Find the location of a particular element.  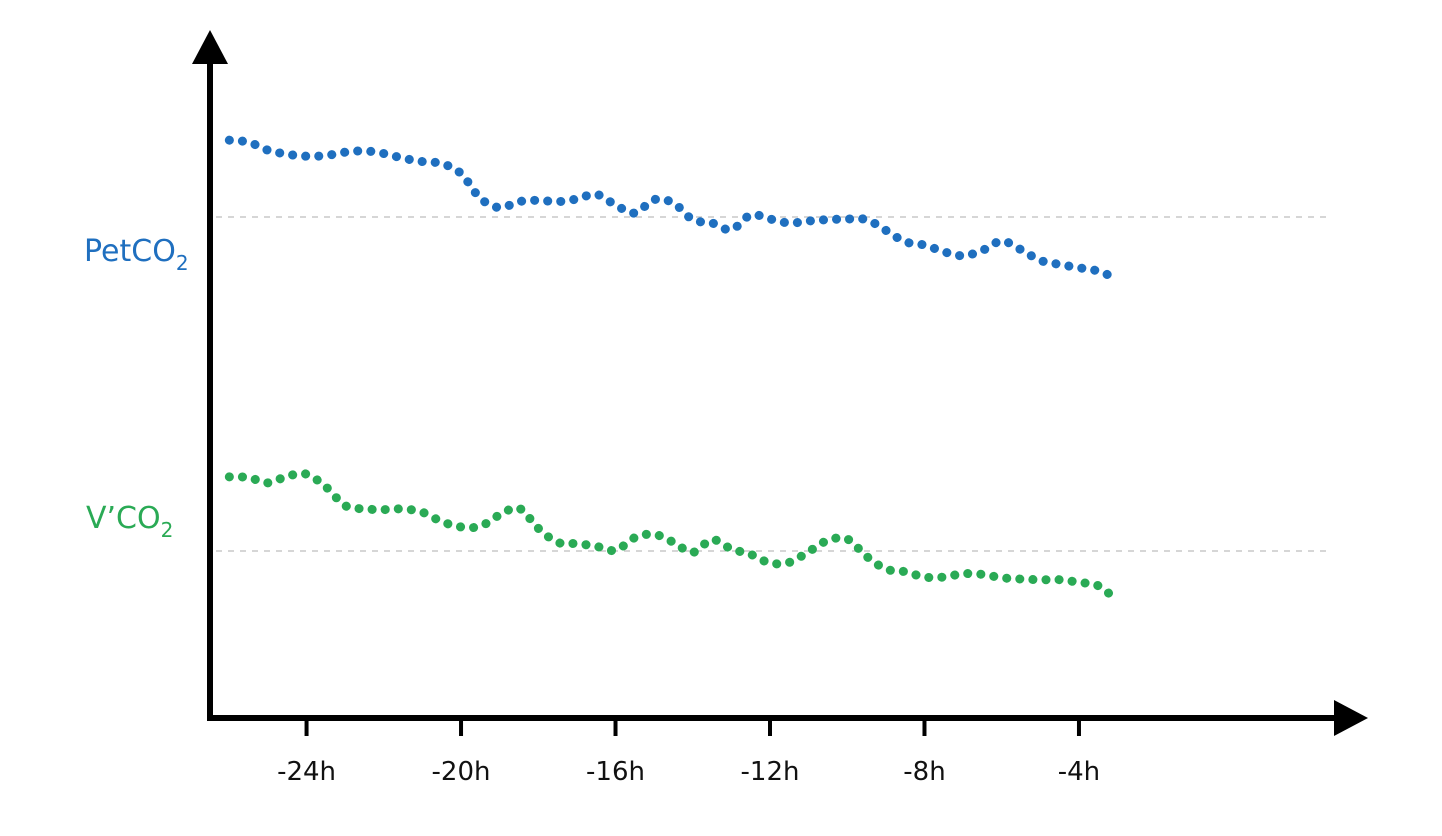

x-tick-label: -24h is located at coordinates (306, 772).